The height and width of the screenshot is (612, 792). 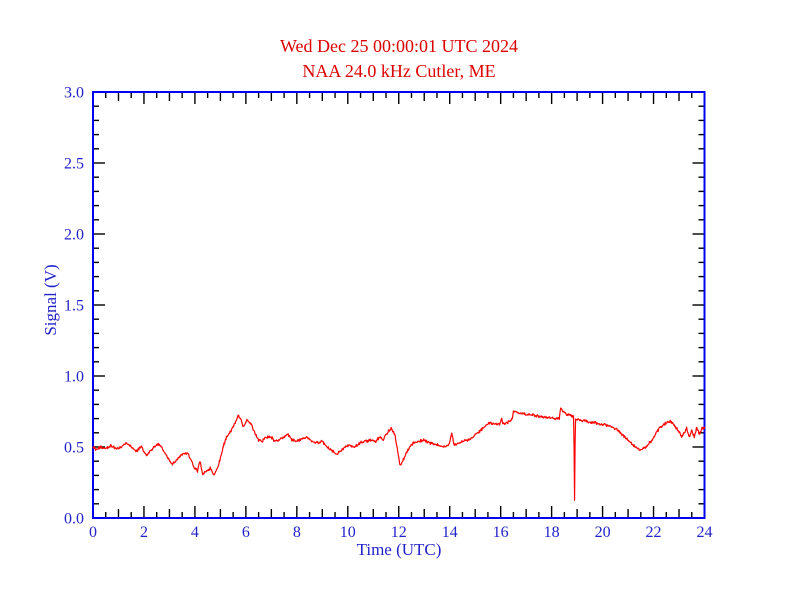 I want to click on y-tick-label: 2.5, so click(x=74, y=164).